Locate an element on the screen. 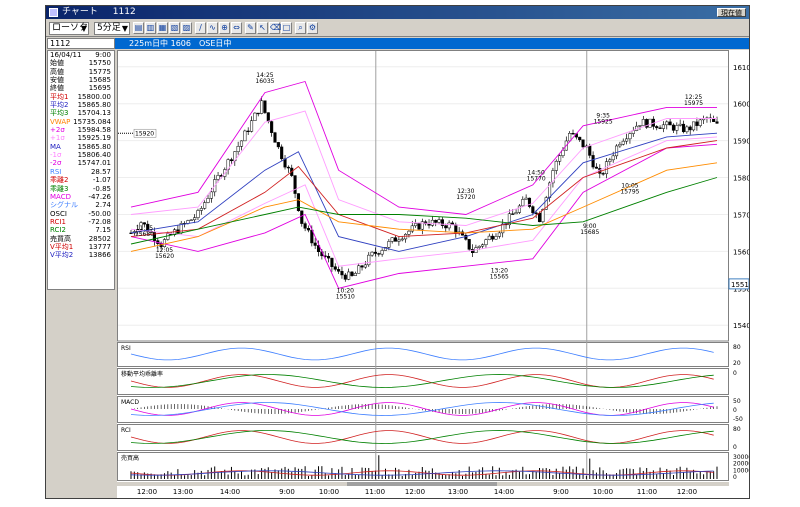 The width and height of the screenshot is (800, 507). chevron-down-icon: ▼ is located at coordinates (124, 28).